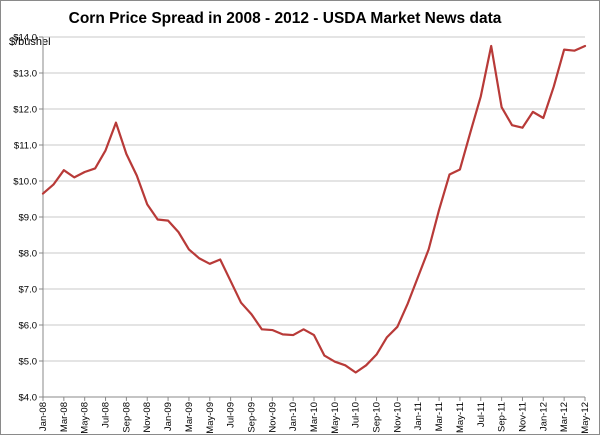  What do you see at coordinates (356, 415) in the screenshot?
I see `x-tick-label: Jul-10` at bounding box center [356, 415].